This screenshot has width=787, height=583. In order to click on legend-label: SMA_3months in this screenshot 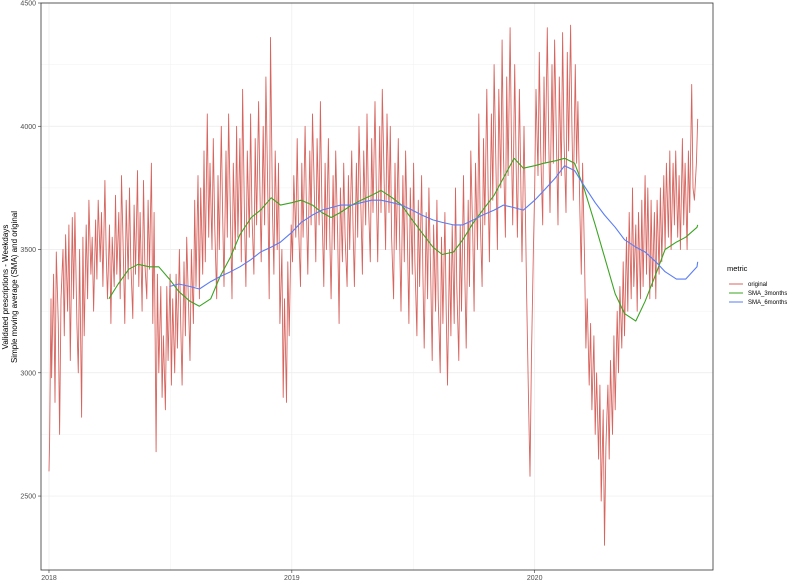, I will do `click(767, 294)`.